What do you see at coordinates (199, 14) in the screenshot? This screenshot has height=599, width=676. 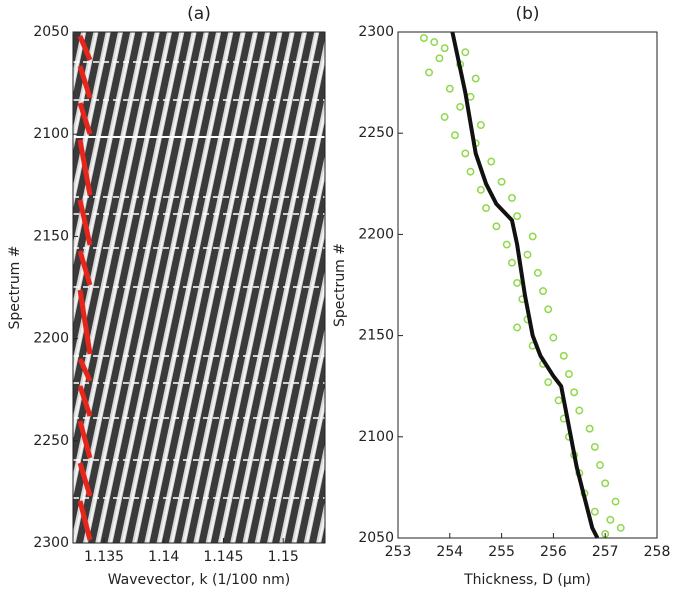 I see `chart-title: (a)` at bounding box center [199, 14].